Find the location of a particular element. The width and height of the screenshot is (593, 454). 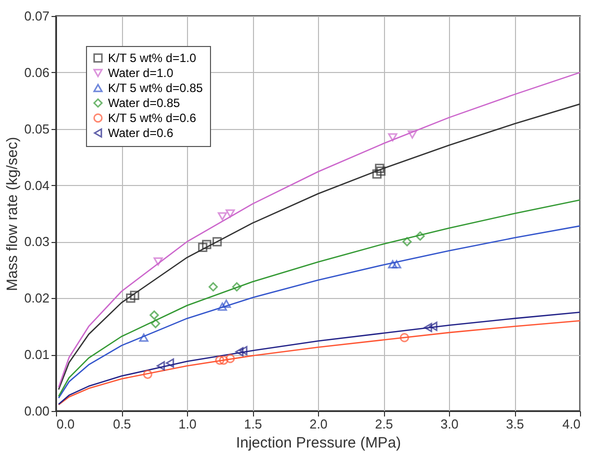

legend-label: Water d=0.6 is located at coordinates (141, 133).